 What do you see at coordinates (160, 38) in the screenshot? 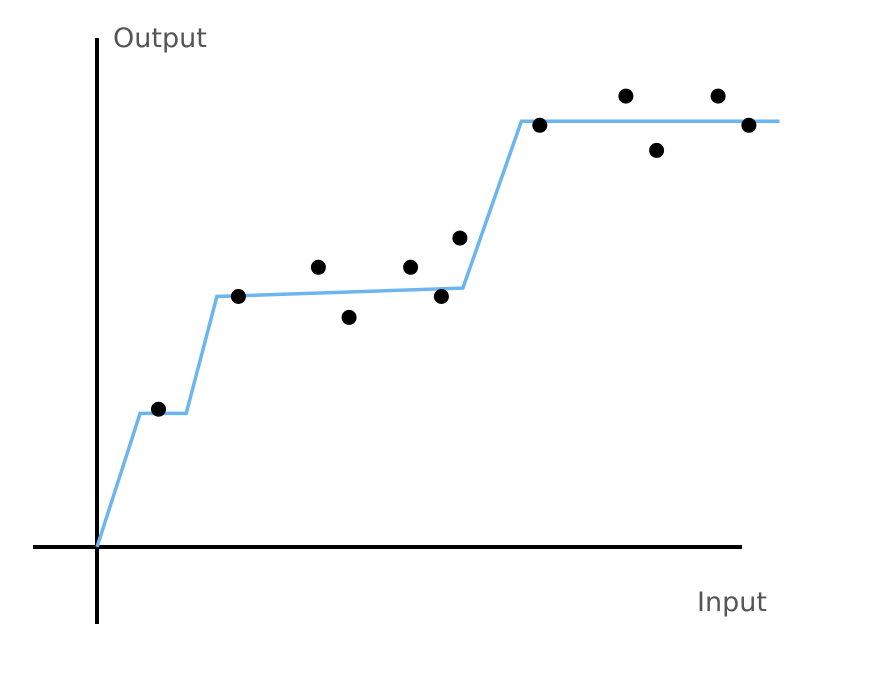
I see `y-axis-label: Output` at bounding box center [160, 38].